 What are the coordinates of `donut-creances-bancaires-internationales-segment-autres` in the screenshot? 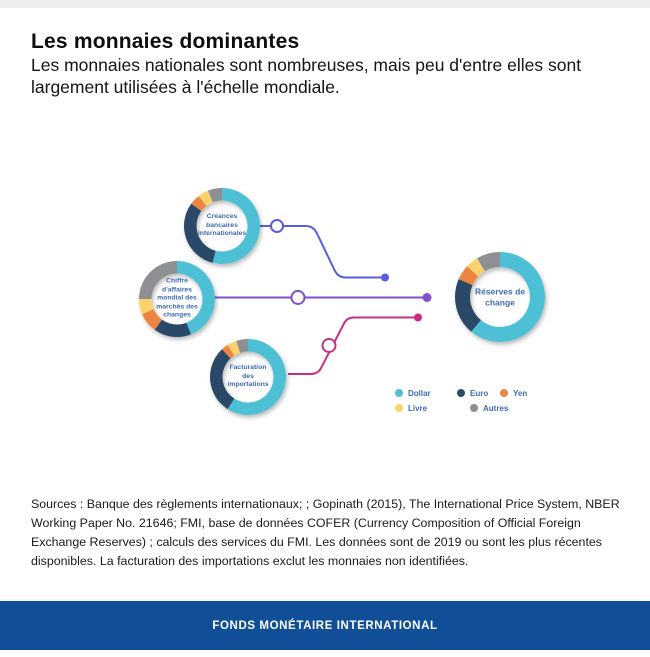 It's located at (215, 195).